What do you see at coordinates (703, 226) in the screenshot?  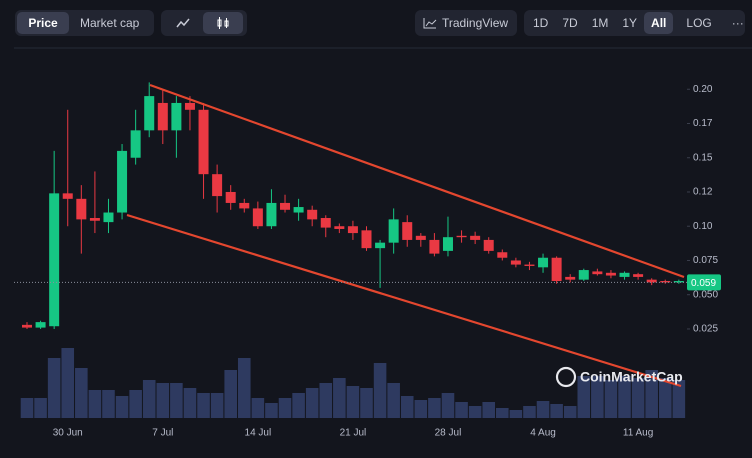 I see `y-tick-label: 0.10` at bounding box center [703, 226].